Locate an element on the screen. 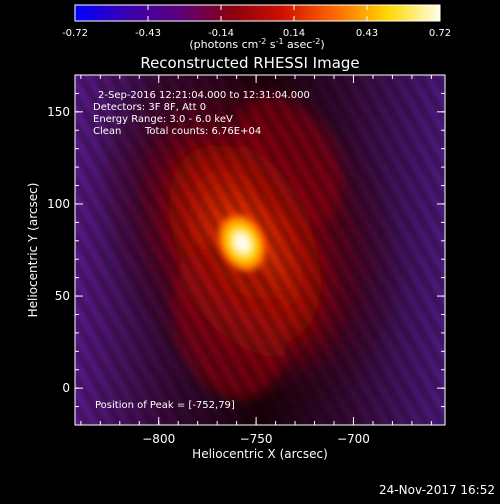  footer-date: 24-Nov-2017 16:52 is located at coordinates (437, 490).